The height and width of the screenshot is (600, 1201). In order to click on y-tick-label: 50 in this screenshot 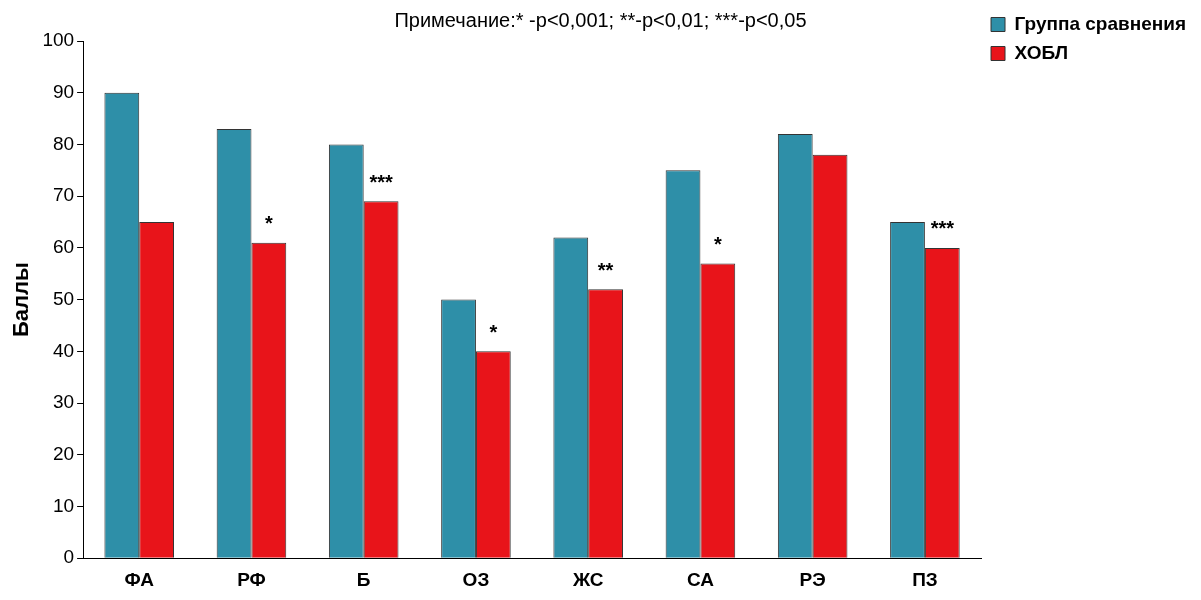, I will do `click(63, 298)`.